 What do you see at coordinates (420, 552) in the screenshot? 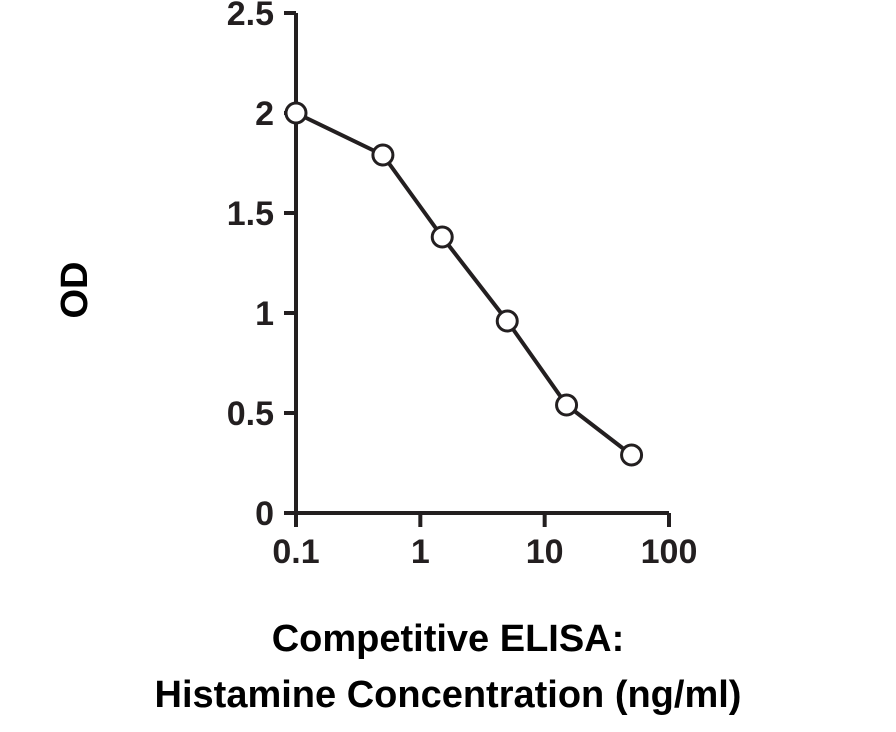
I see `x-tick-label: 1` at bounding box center [420, 552].